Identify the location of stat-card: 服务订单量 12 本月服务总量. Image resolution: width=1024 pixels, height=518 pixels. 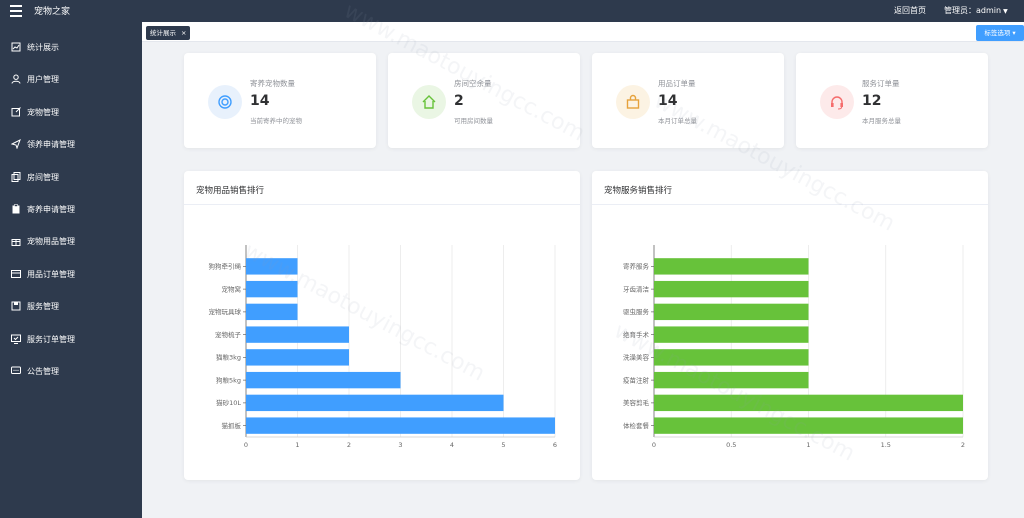
(892, 100).